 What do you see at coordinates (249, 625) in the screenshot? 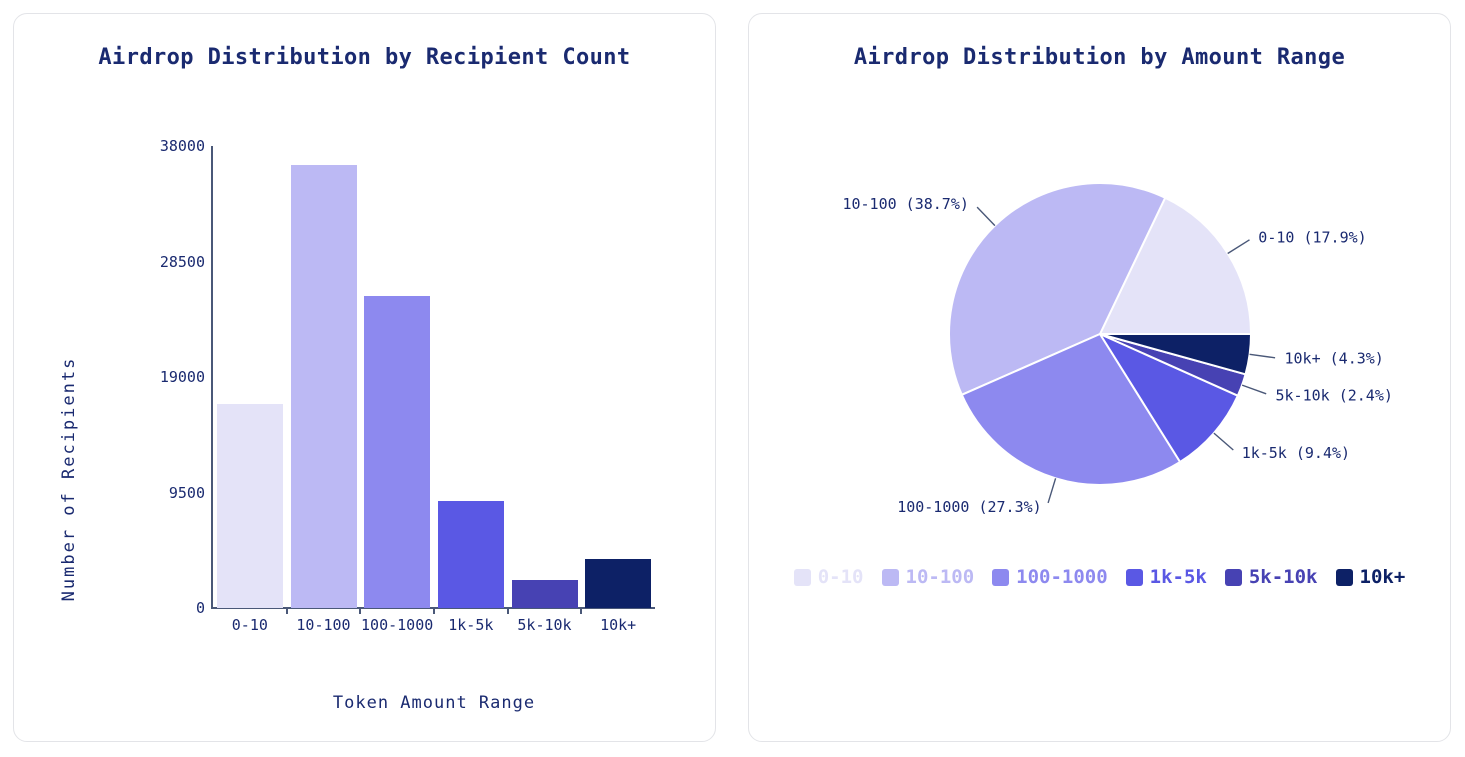
I see `x-tick-label-0-10: 0-10` at bounding box center [249, 625].